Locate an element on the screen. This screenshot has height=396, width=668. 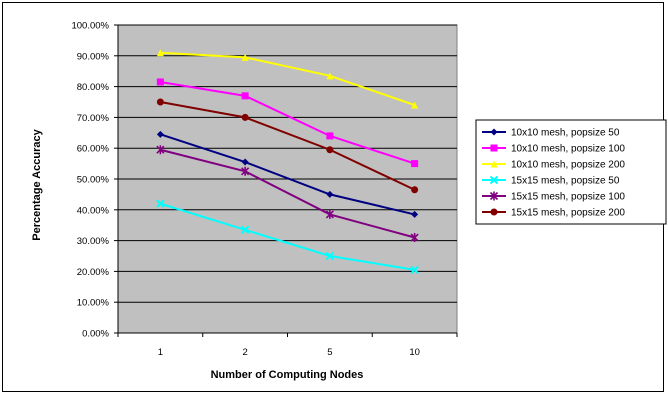
legend-label-6: 15x15 mesh, popsize 200 is located at coordinates (568, 213).